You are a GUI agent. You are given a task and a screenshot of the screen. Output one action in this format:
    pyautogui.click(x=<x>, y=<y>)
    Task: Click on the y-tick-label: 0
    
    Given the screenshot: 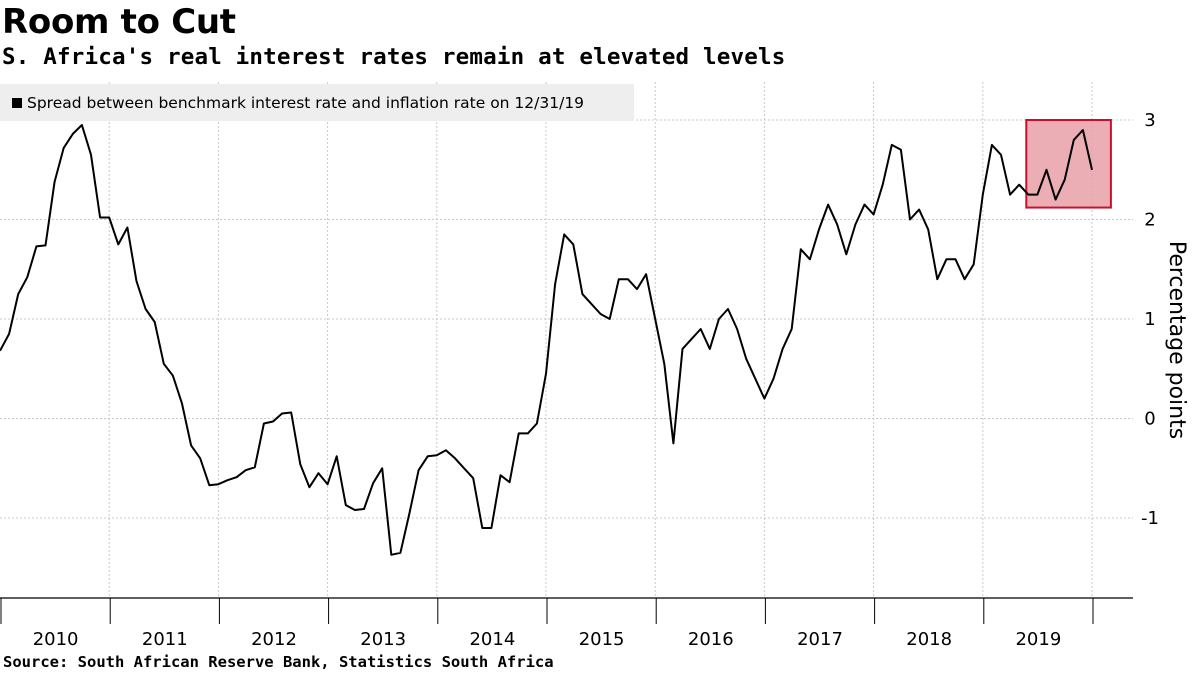 What is the action you would take?
    pyautogui.click(x=1149, y=419)
    